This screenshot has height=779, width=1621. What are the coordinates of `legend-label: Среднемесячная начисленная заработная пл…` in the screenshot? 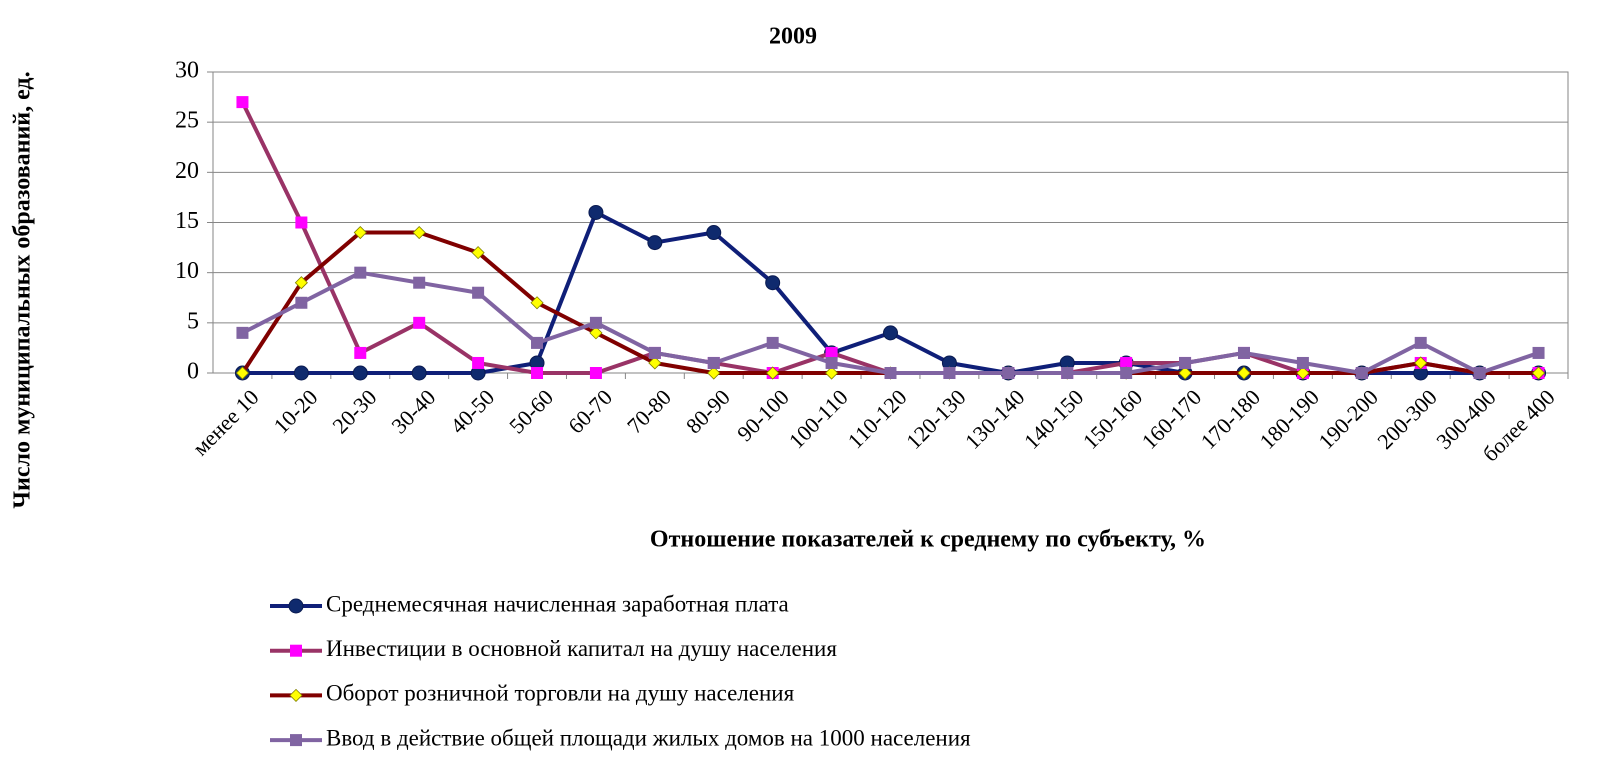 It's located at (557, 603).